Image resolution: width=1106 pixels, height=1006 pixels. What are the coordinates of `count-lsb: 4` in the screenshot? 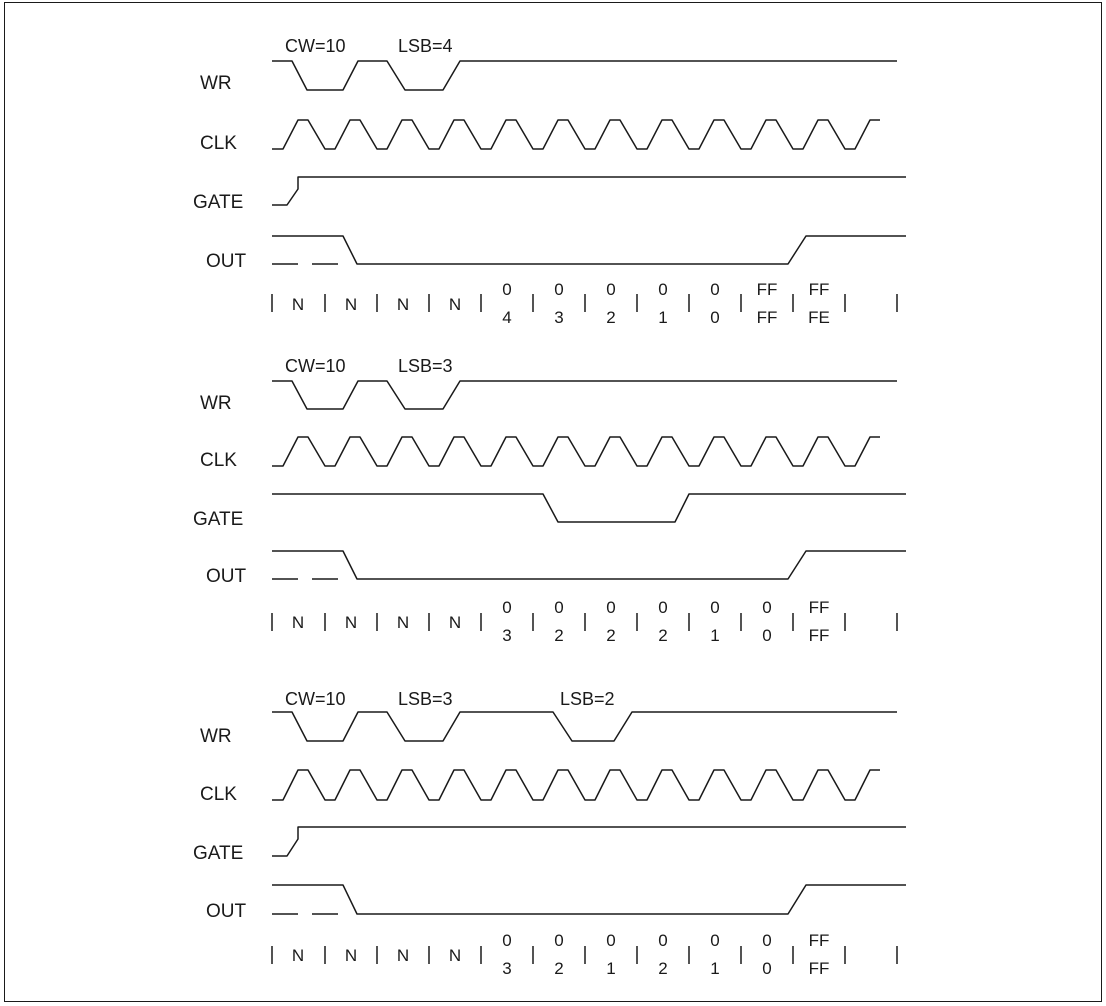 It's located at (506, 317).